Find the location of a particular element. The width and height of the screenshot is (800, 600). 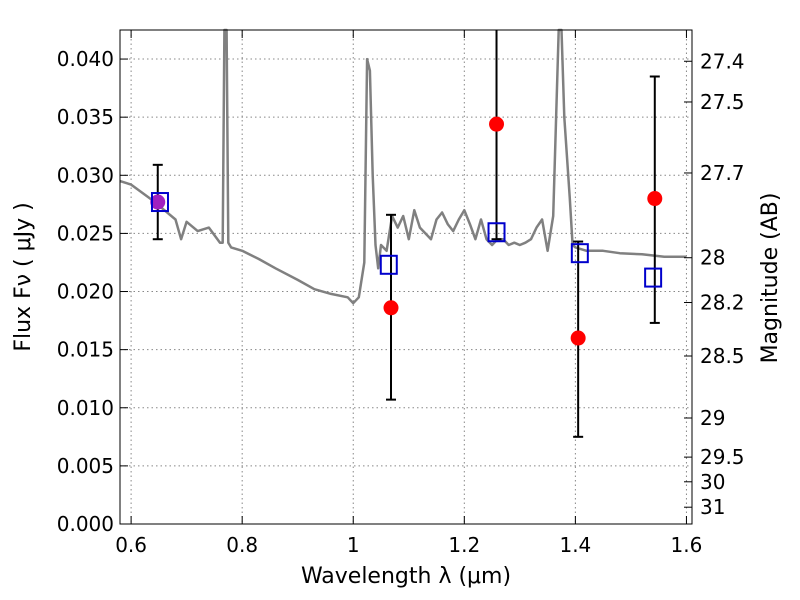

y-tick-label: 0.015 is located at coordinates (85, 350).